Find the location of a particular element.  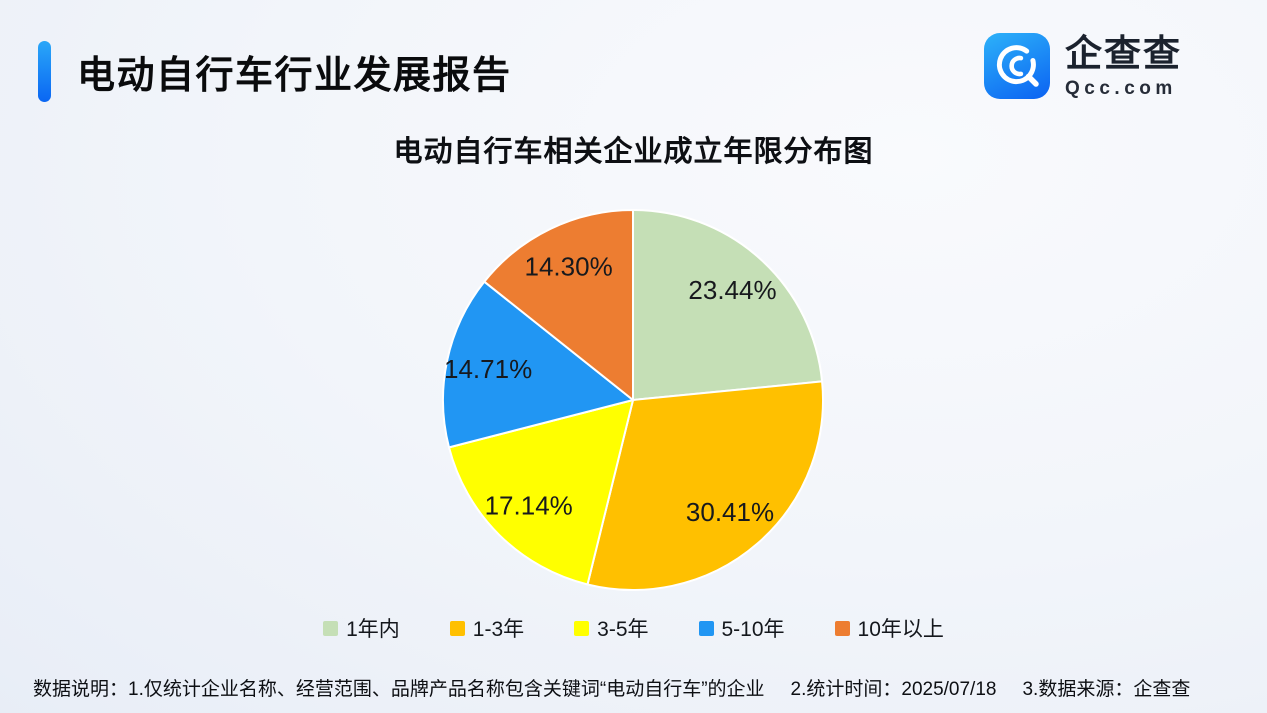

pie-slice-label-2: 17.14% is located at coordinates (529, 505).